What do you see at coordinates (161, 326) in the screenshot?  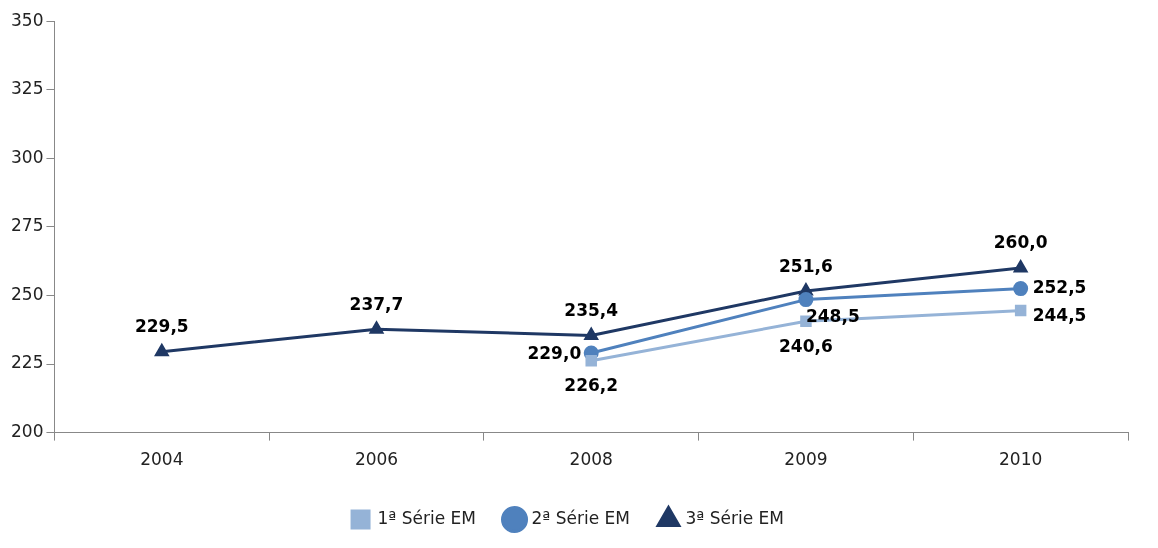 I see `data-label: 229,5` at bounding box center [161, 326].